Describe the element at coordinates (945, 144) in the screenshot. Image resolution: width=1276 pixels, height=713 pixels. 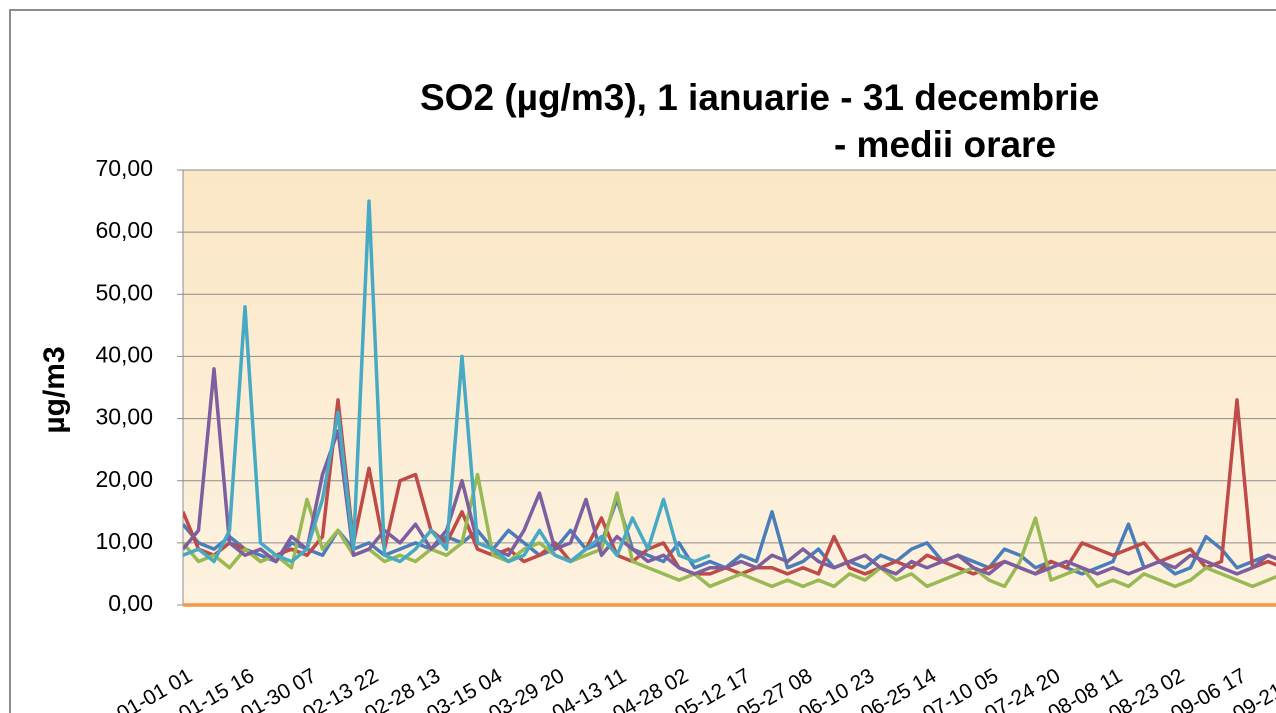
I see `chart-subtitle: - medii orare` at that location.